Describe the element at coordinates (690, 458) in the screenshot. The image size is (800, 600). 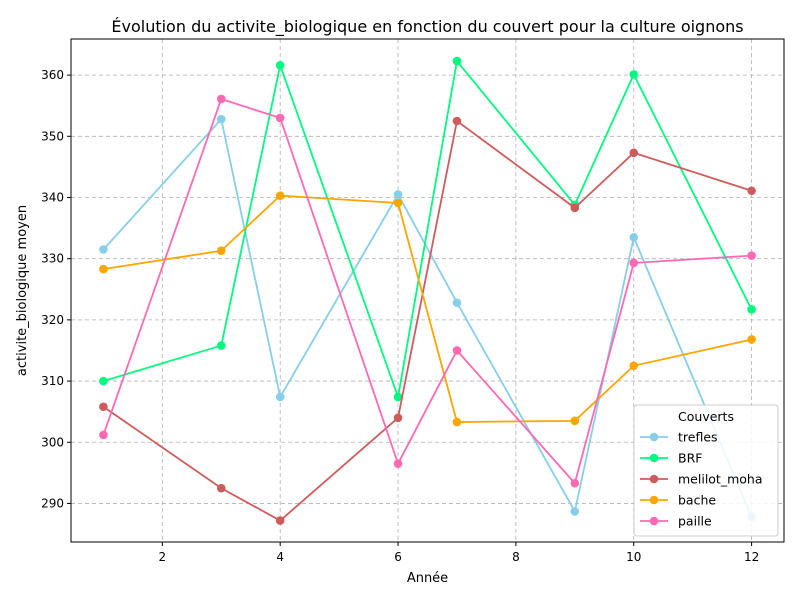
I see `legend-label: BRF` at that location.